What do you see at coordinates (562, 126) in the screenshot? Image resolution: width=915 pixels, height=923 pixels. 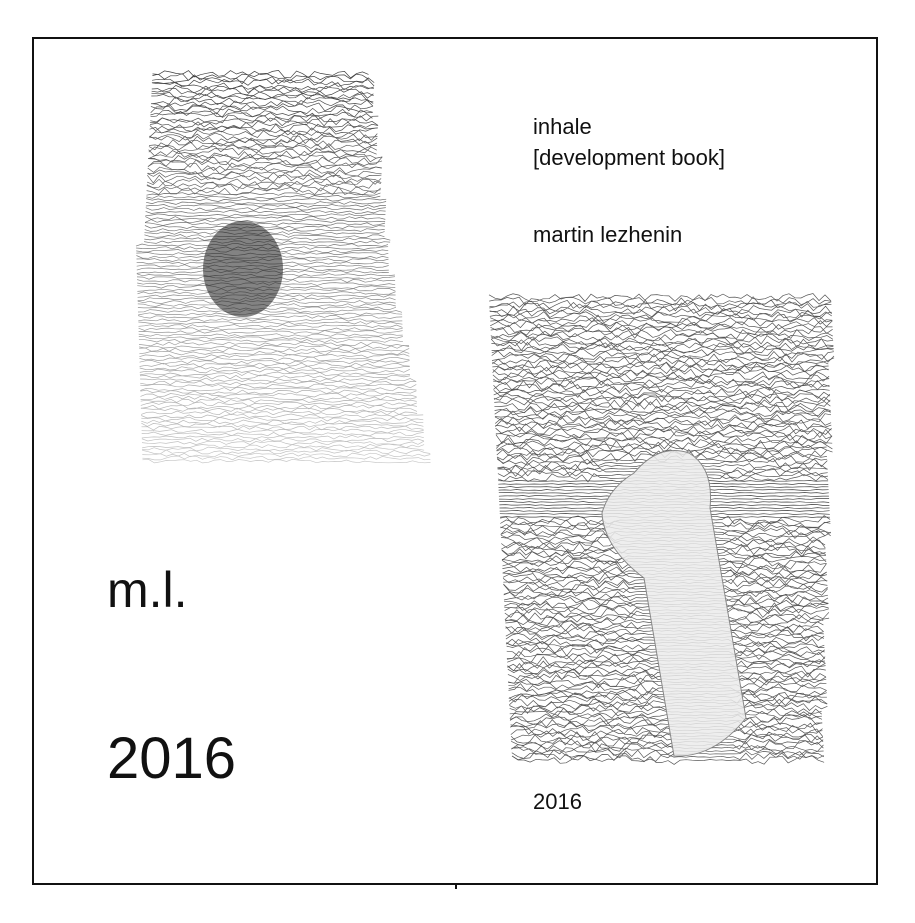 I see `book-title: inhale` at bounding box center [562, 126].